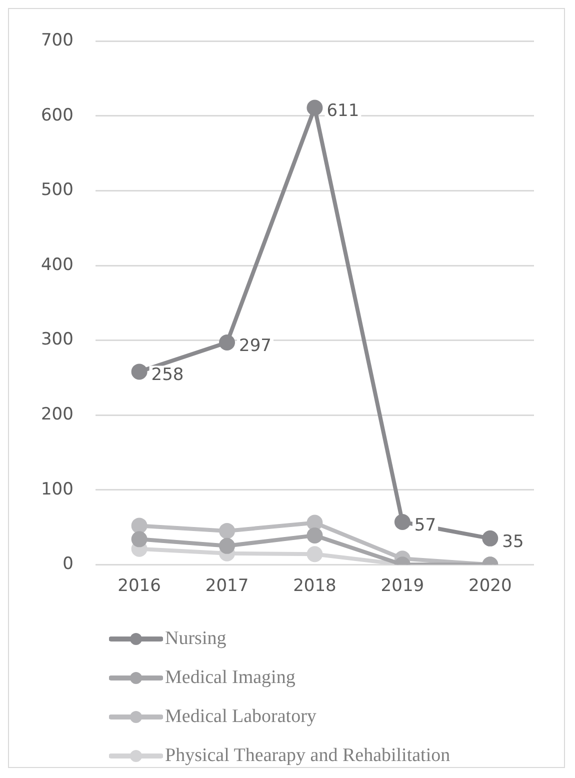 The width and height of the screenshot is (575, 778). What do you see at coordinates (57, 264) in the screenshot?
I see `y-tick-label: 400` at bounding box center [57, 264].